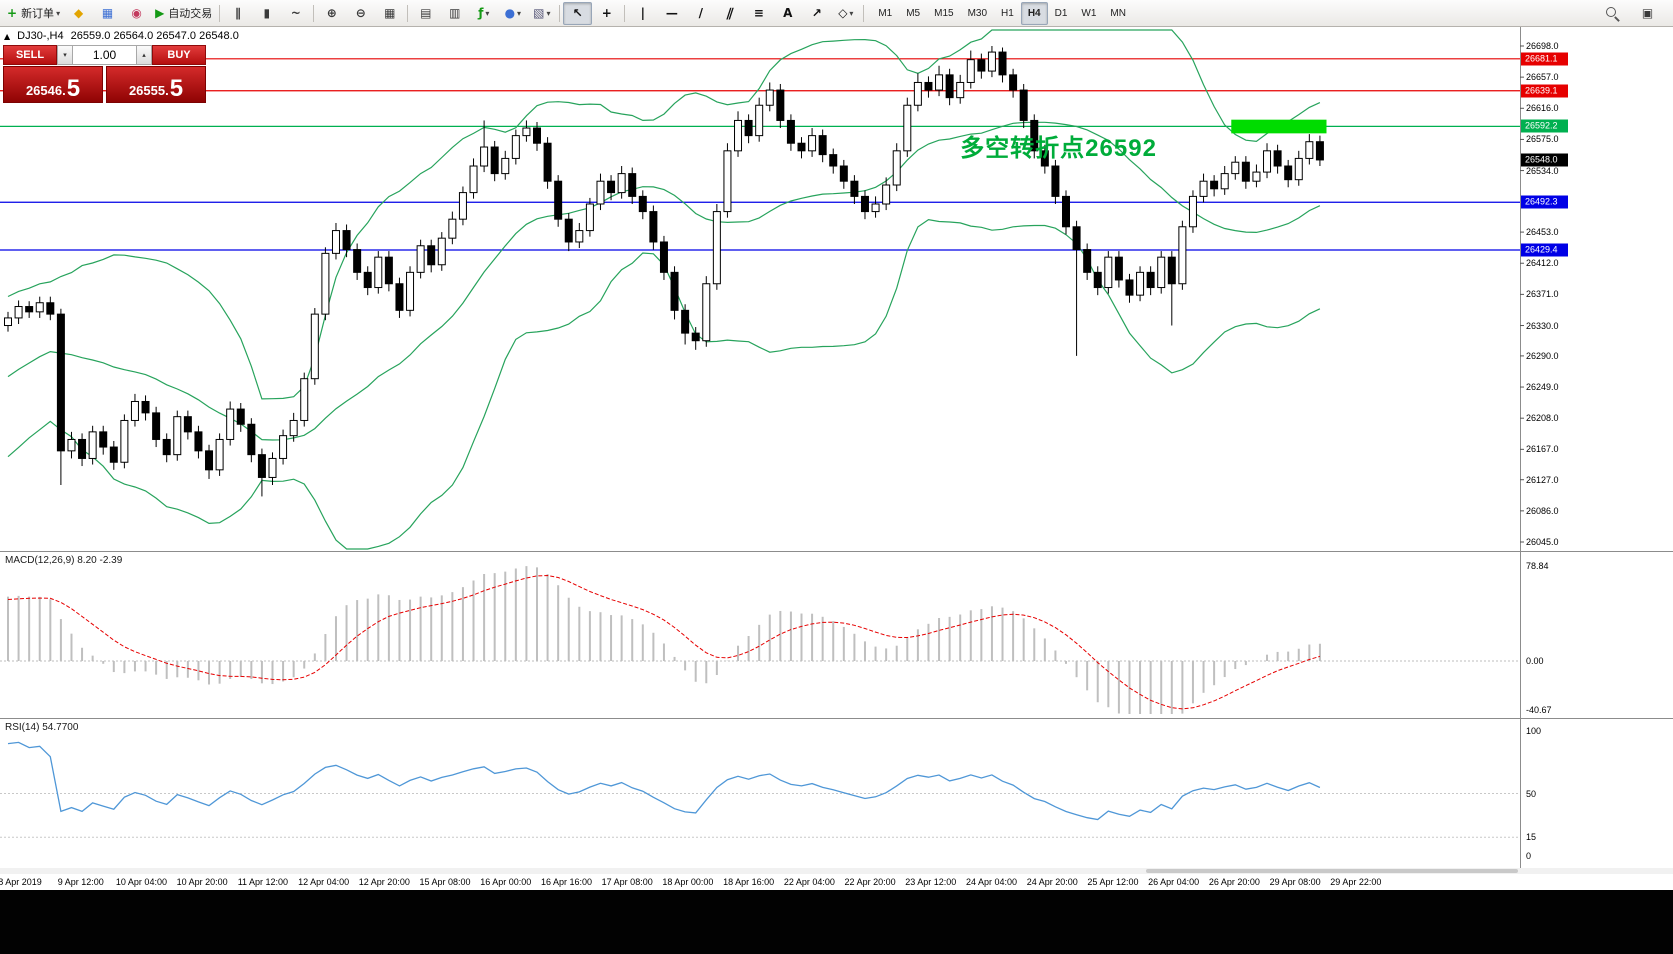 This screenshot has height=954, width=1673. Describe the element at coordinates (481, 13) in the screenshot. I see `indicators-icon: ƒ` at that location.